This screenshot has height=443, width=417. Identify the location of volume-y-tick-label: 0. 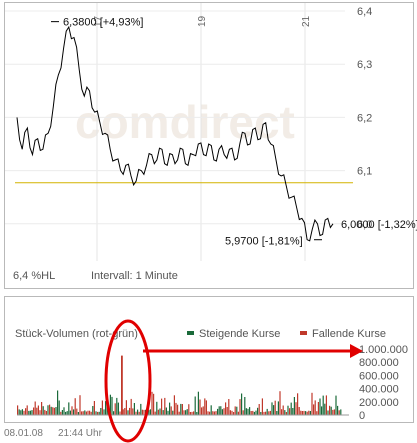
(362, 416).